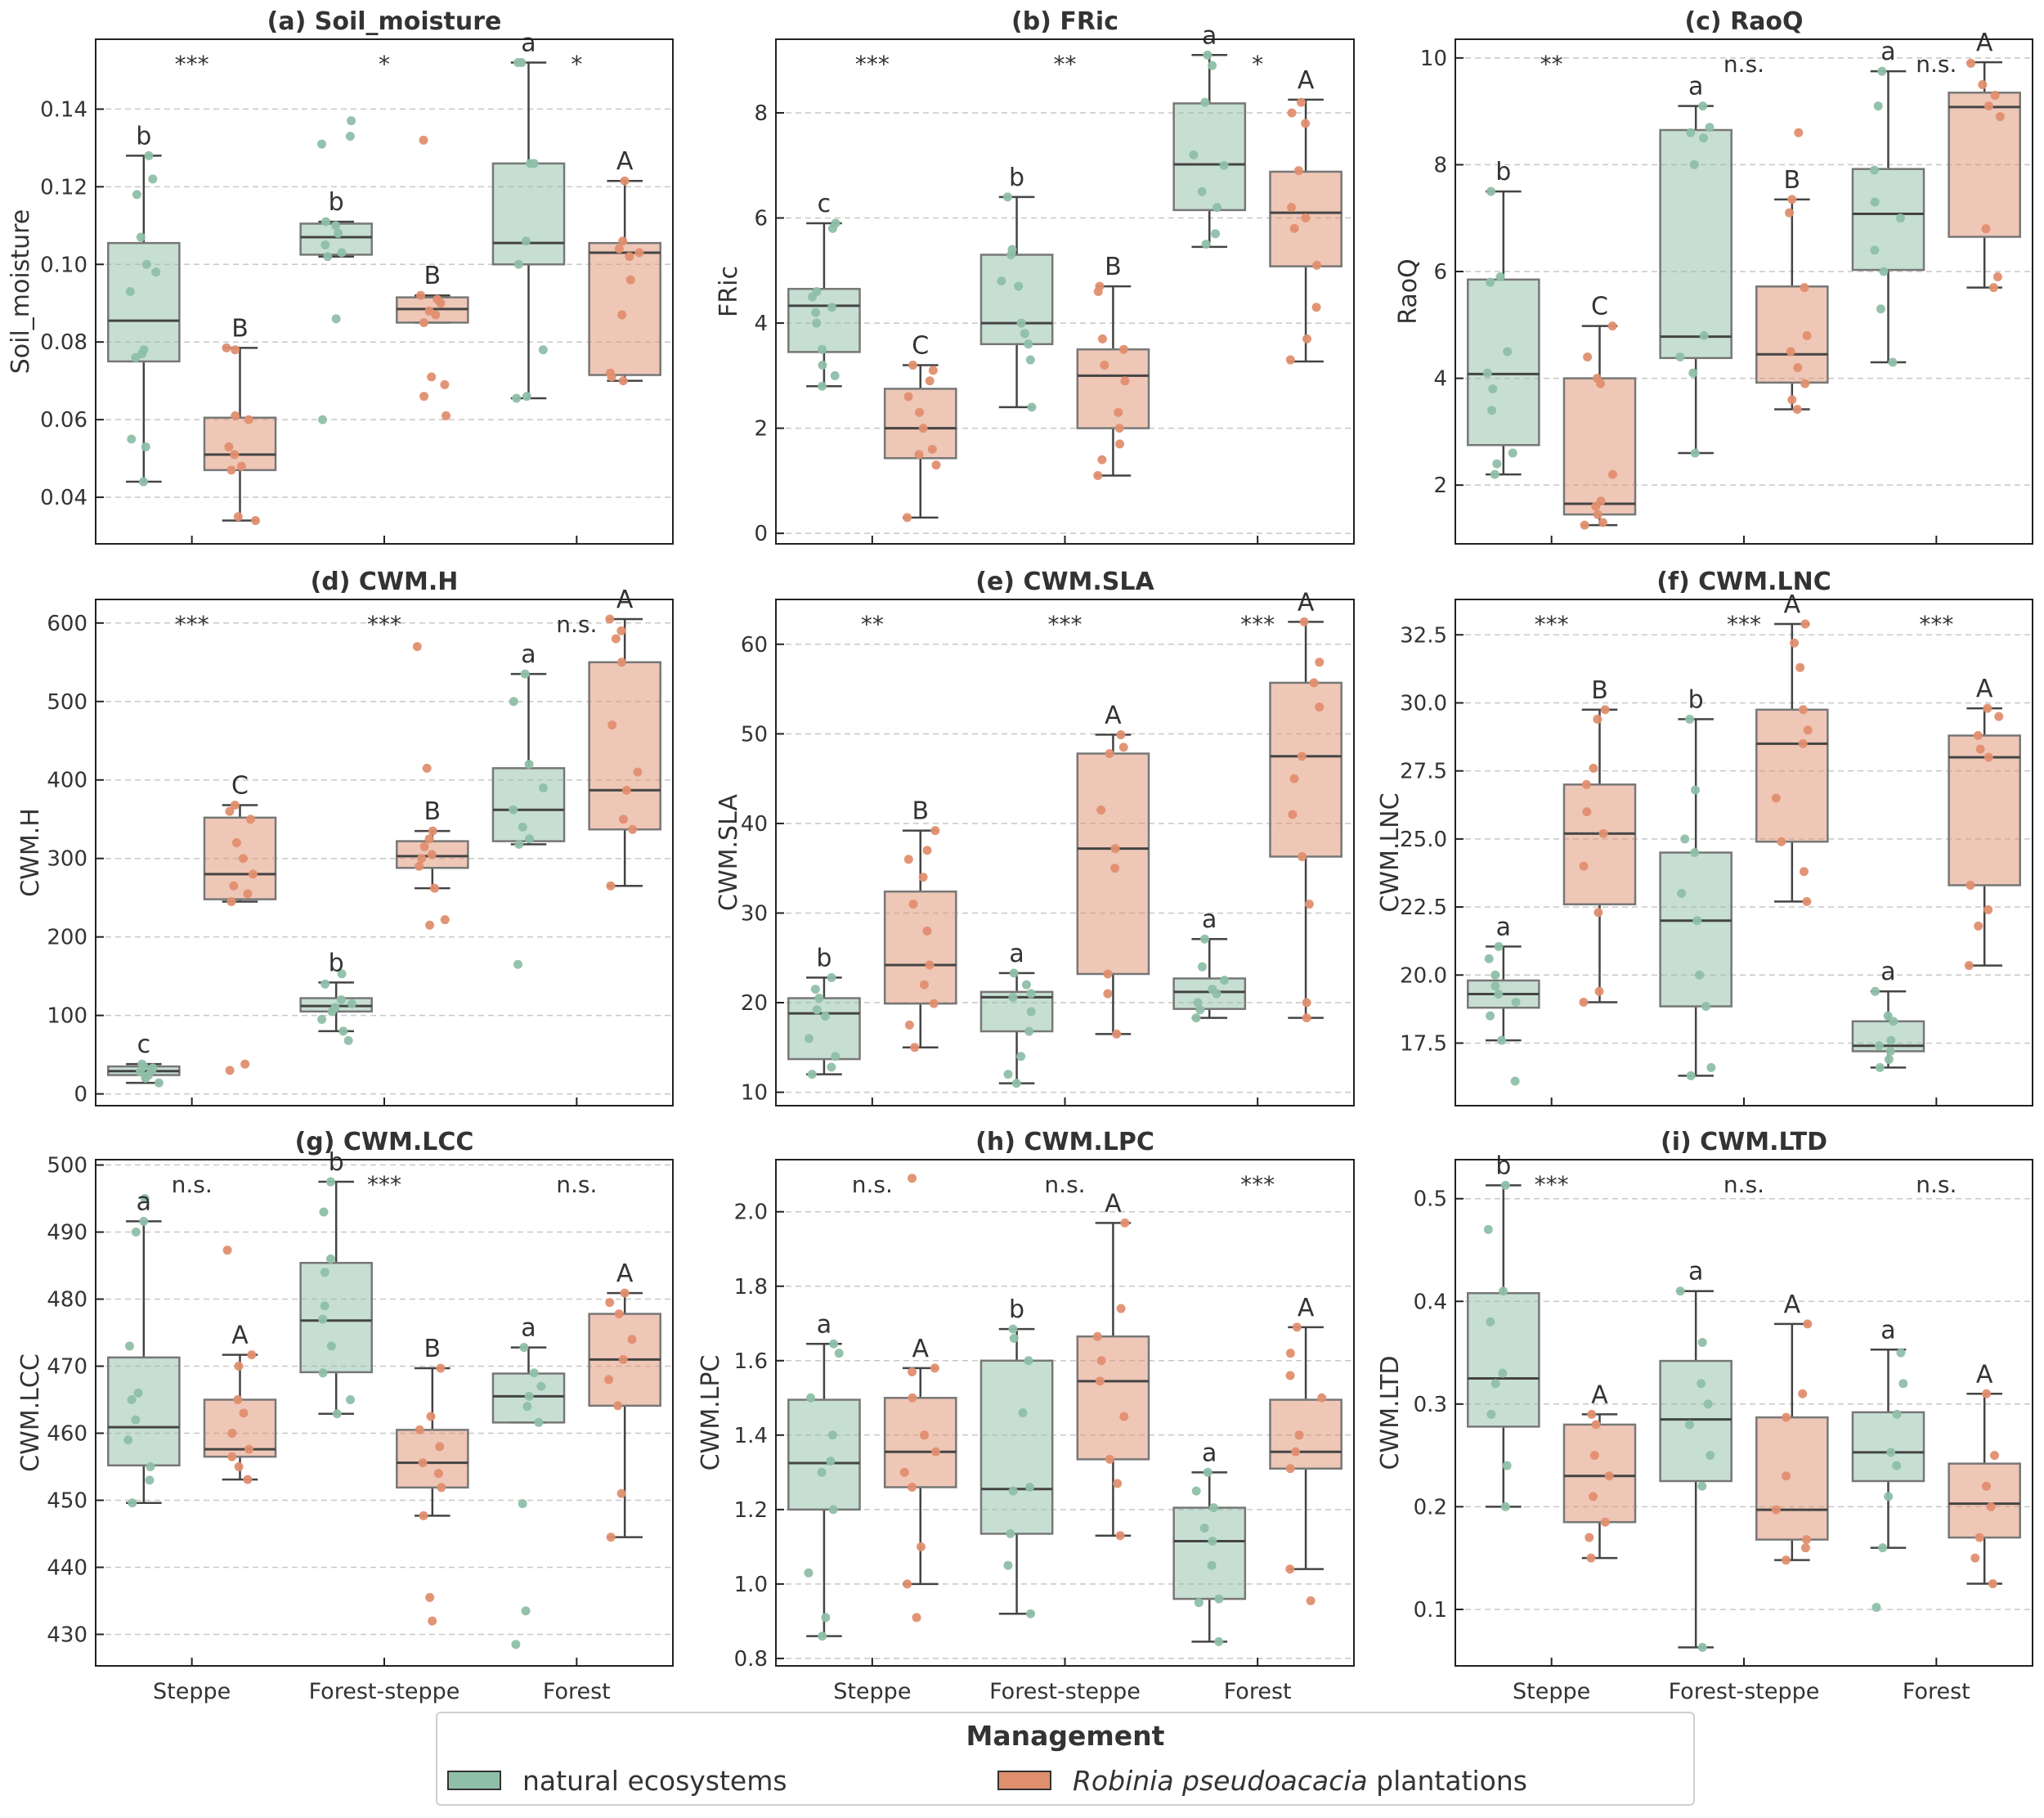 The image size is (2044, 1818). Describe the element at coordinates (1743, 21) in the screenshot. I see `panel-3-title: (c) RaoQ` at that location.